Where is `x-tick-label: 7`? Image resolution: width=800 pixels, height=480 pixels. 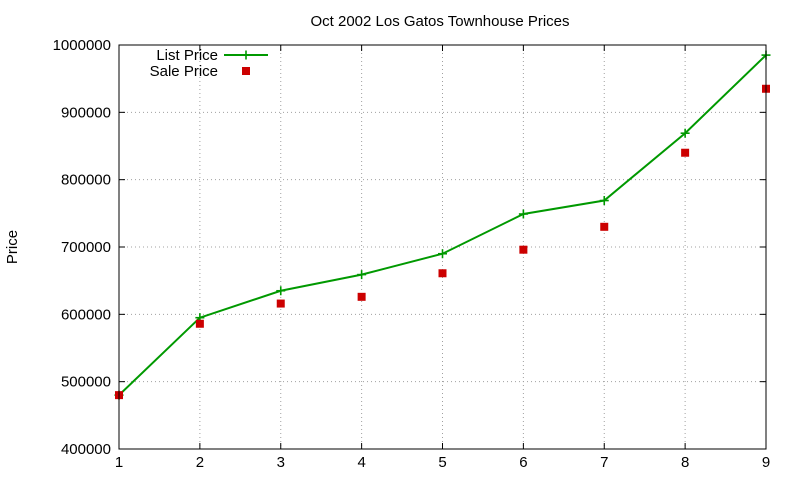 x-tick-label: 7 is located at coordinates (604, 462).